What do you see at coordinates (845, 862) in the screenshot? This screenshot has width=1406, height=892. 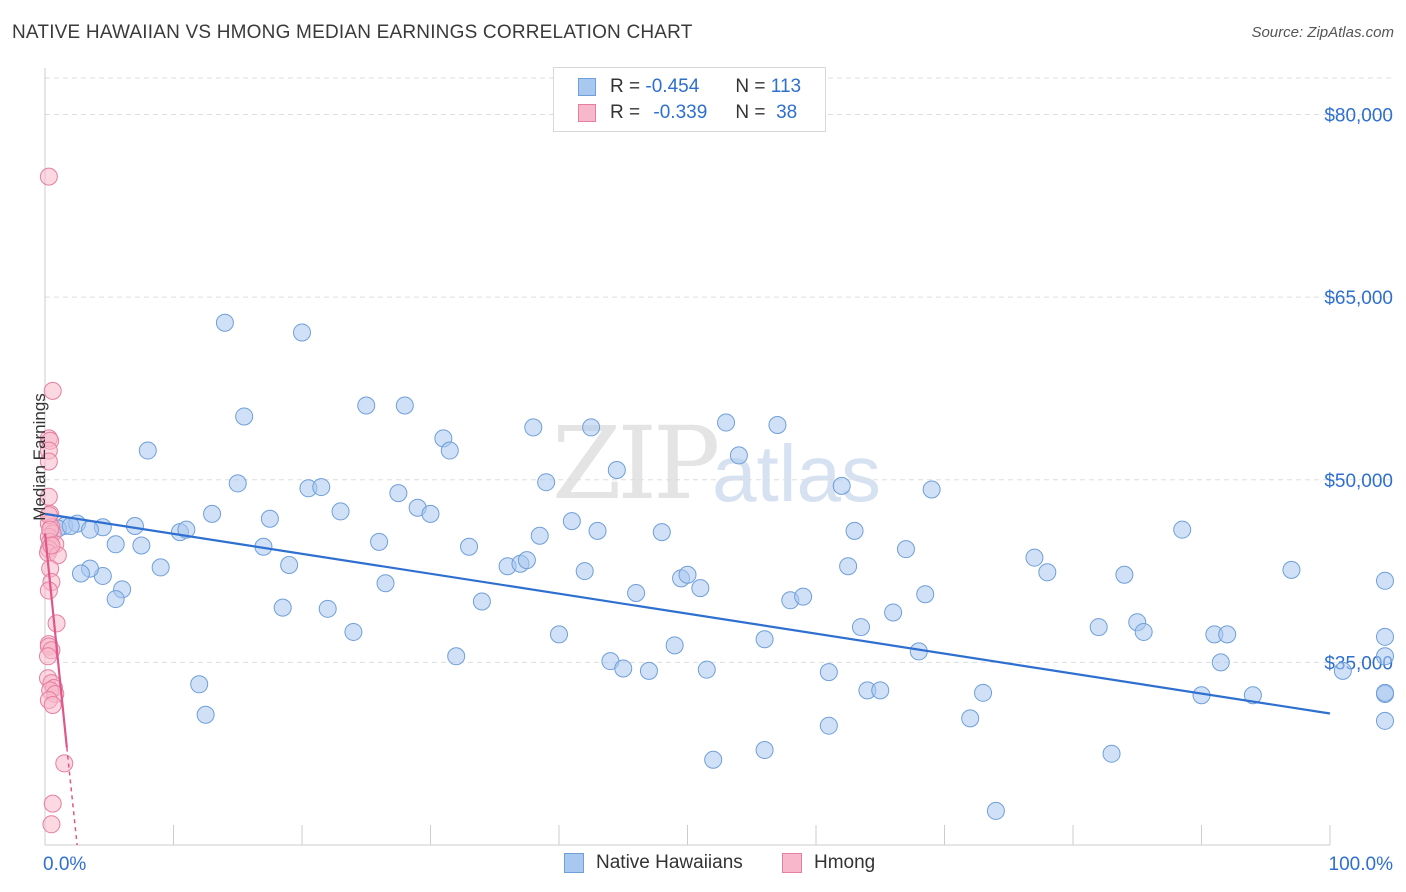 I see `bottom-legend-label: Hmong` at bounding box center [845, 862].